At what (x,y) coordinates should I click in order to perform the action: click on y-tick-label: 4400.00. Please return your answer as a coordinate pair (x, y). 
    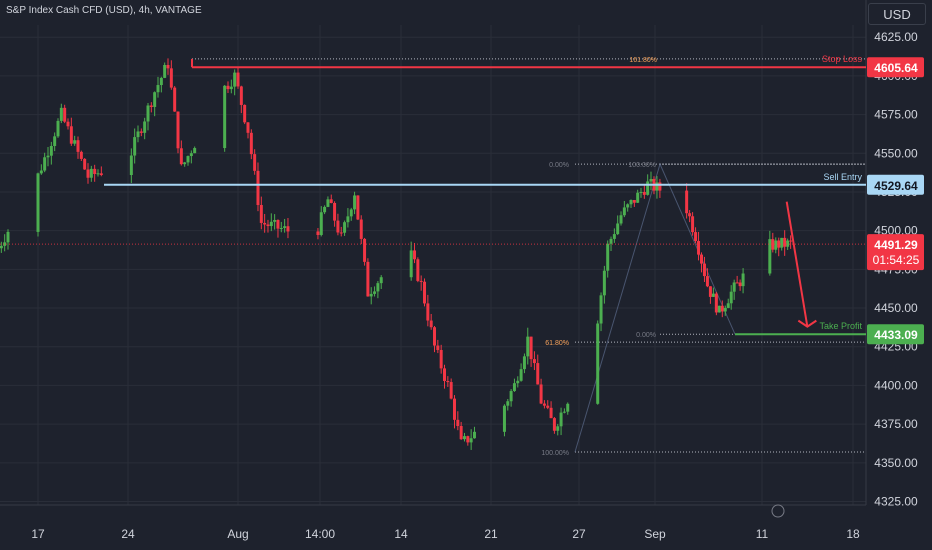
    Looking at the image, I should click on (896, 385).